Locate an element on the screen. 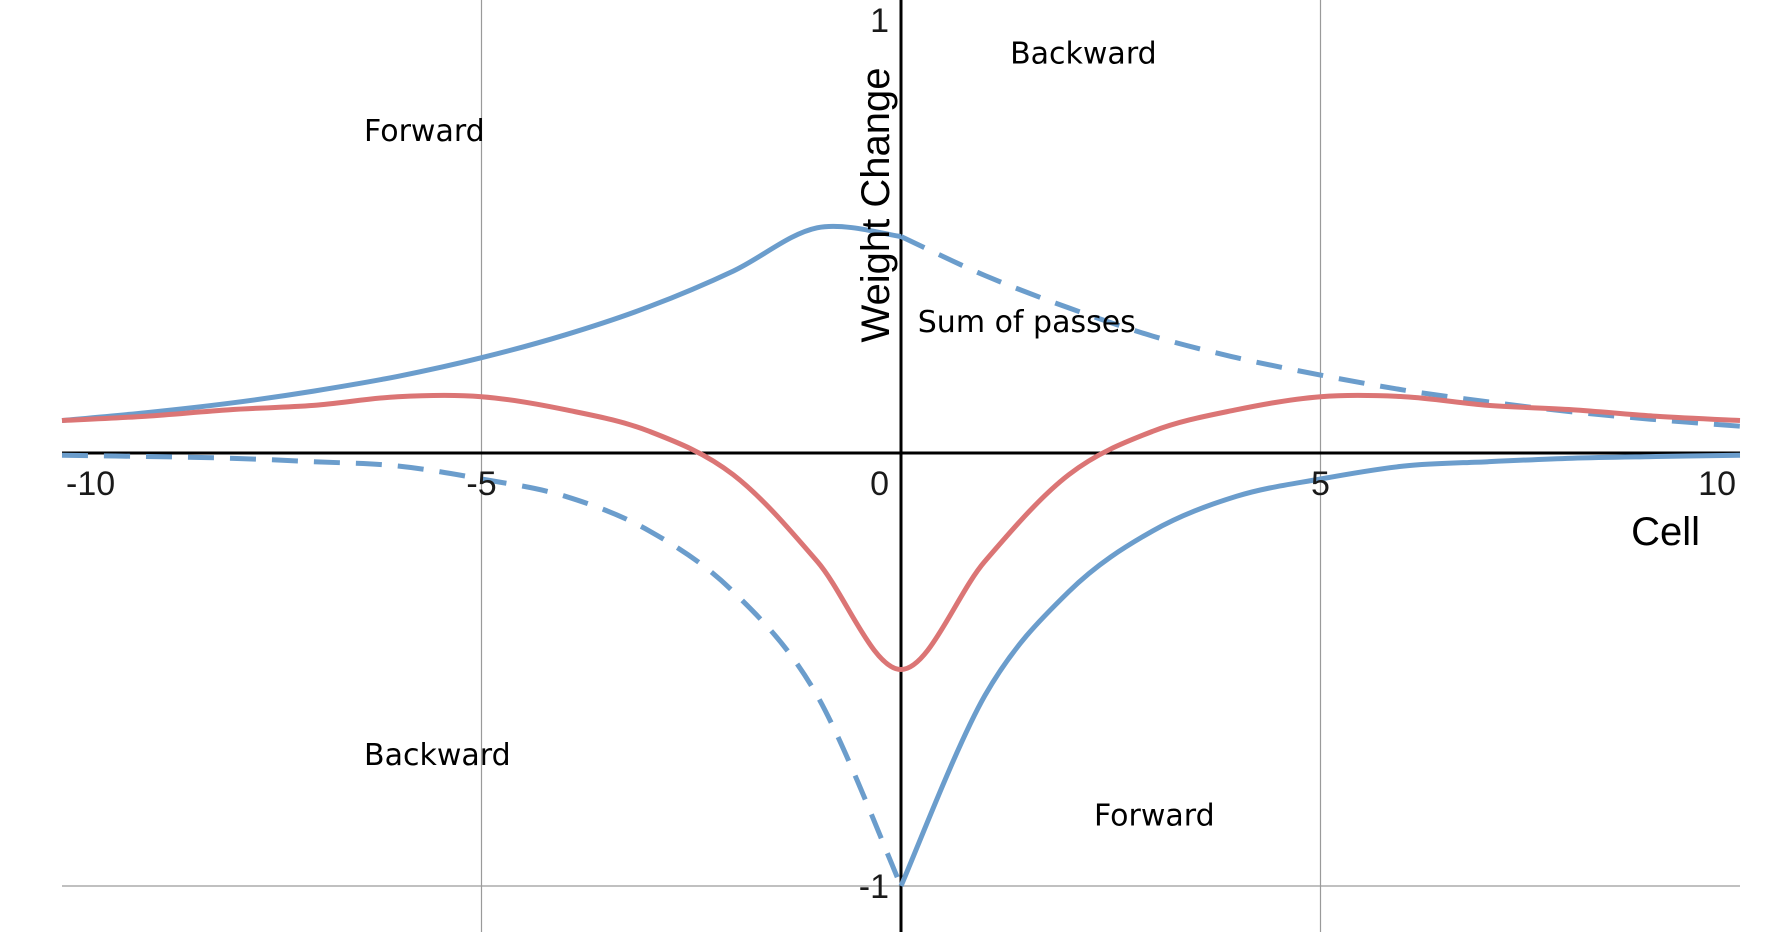 This screenshot has width=1777, height=932. y-axis-title: Weight Change is located at coordinates (876, 205).